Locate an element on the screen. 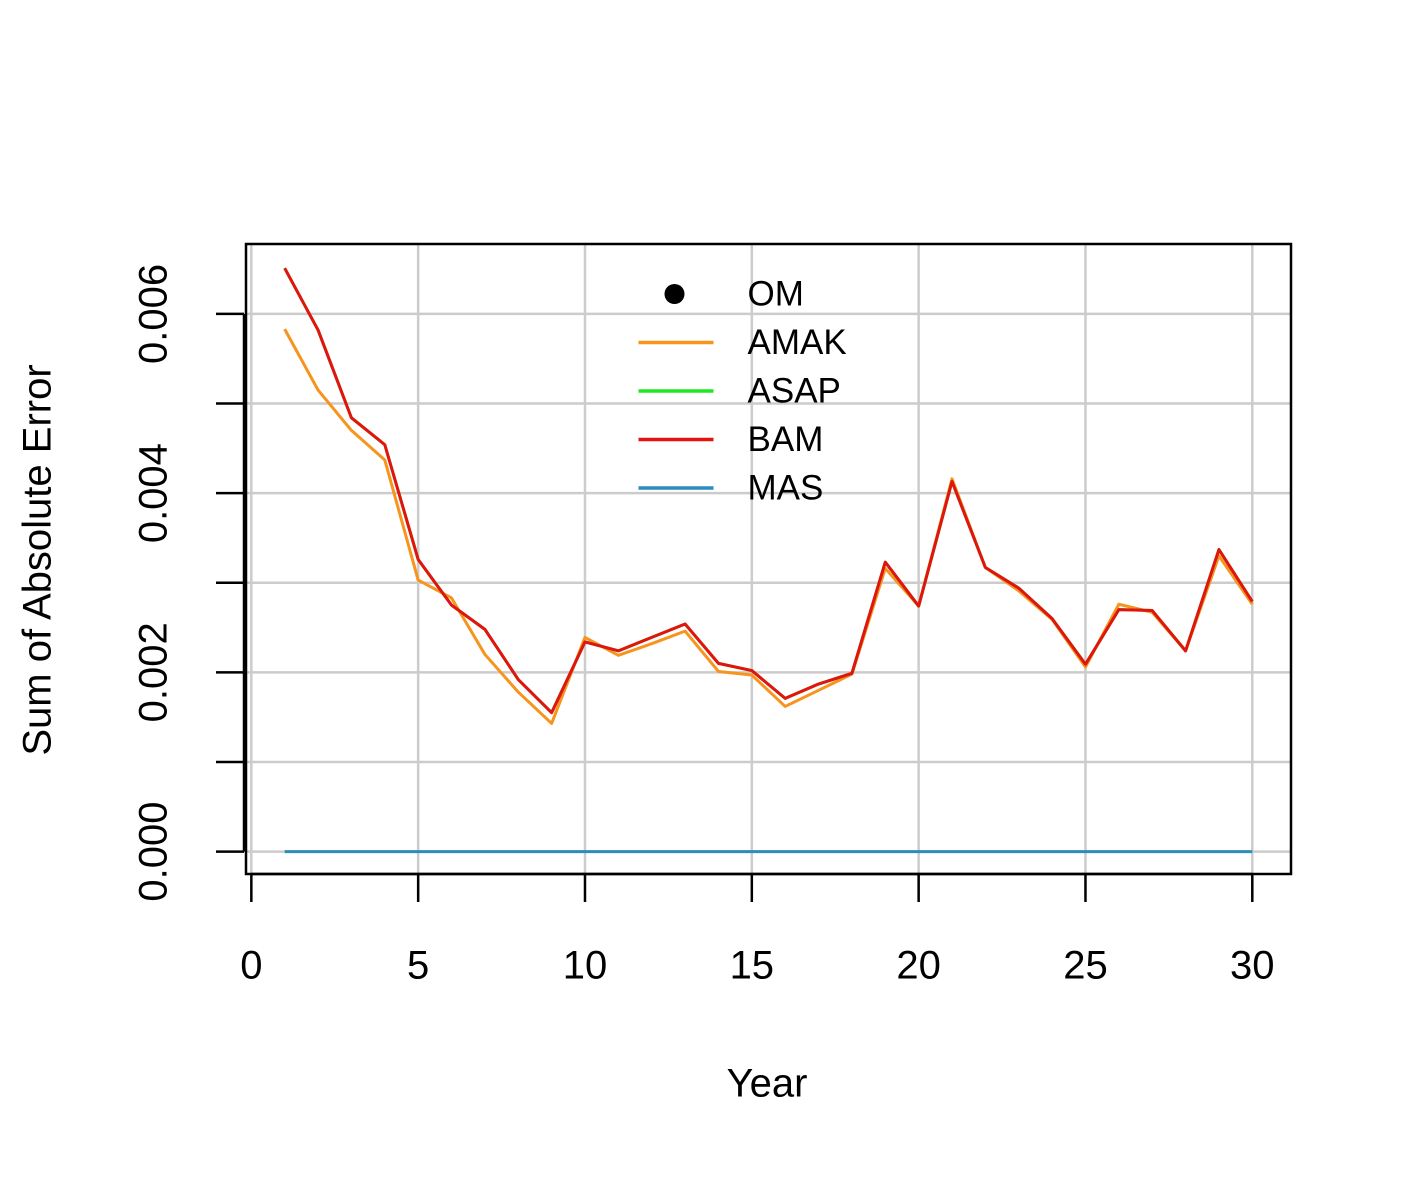  x-tick-label: 25 is located at coordinates (1085, 966).